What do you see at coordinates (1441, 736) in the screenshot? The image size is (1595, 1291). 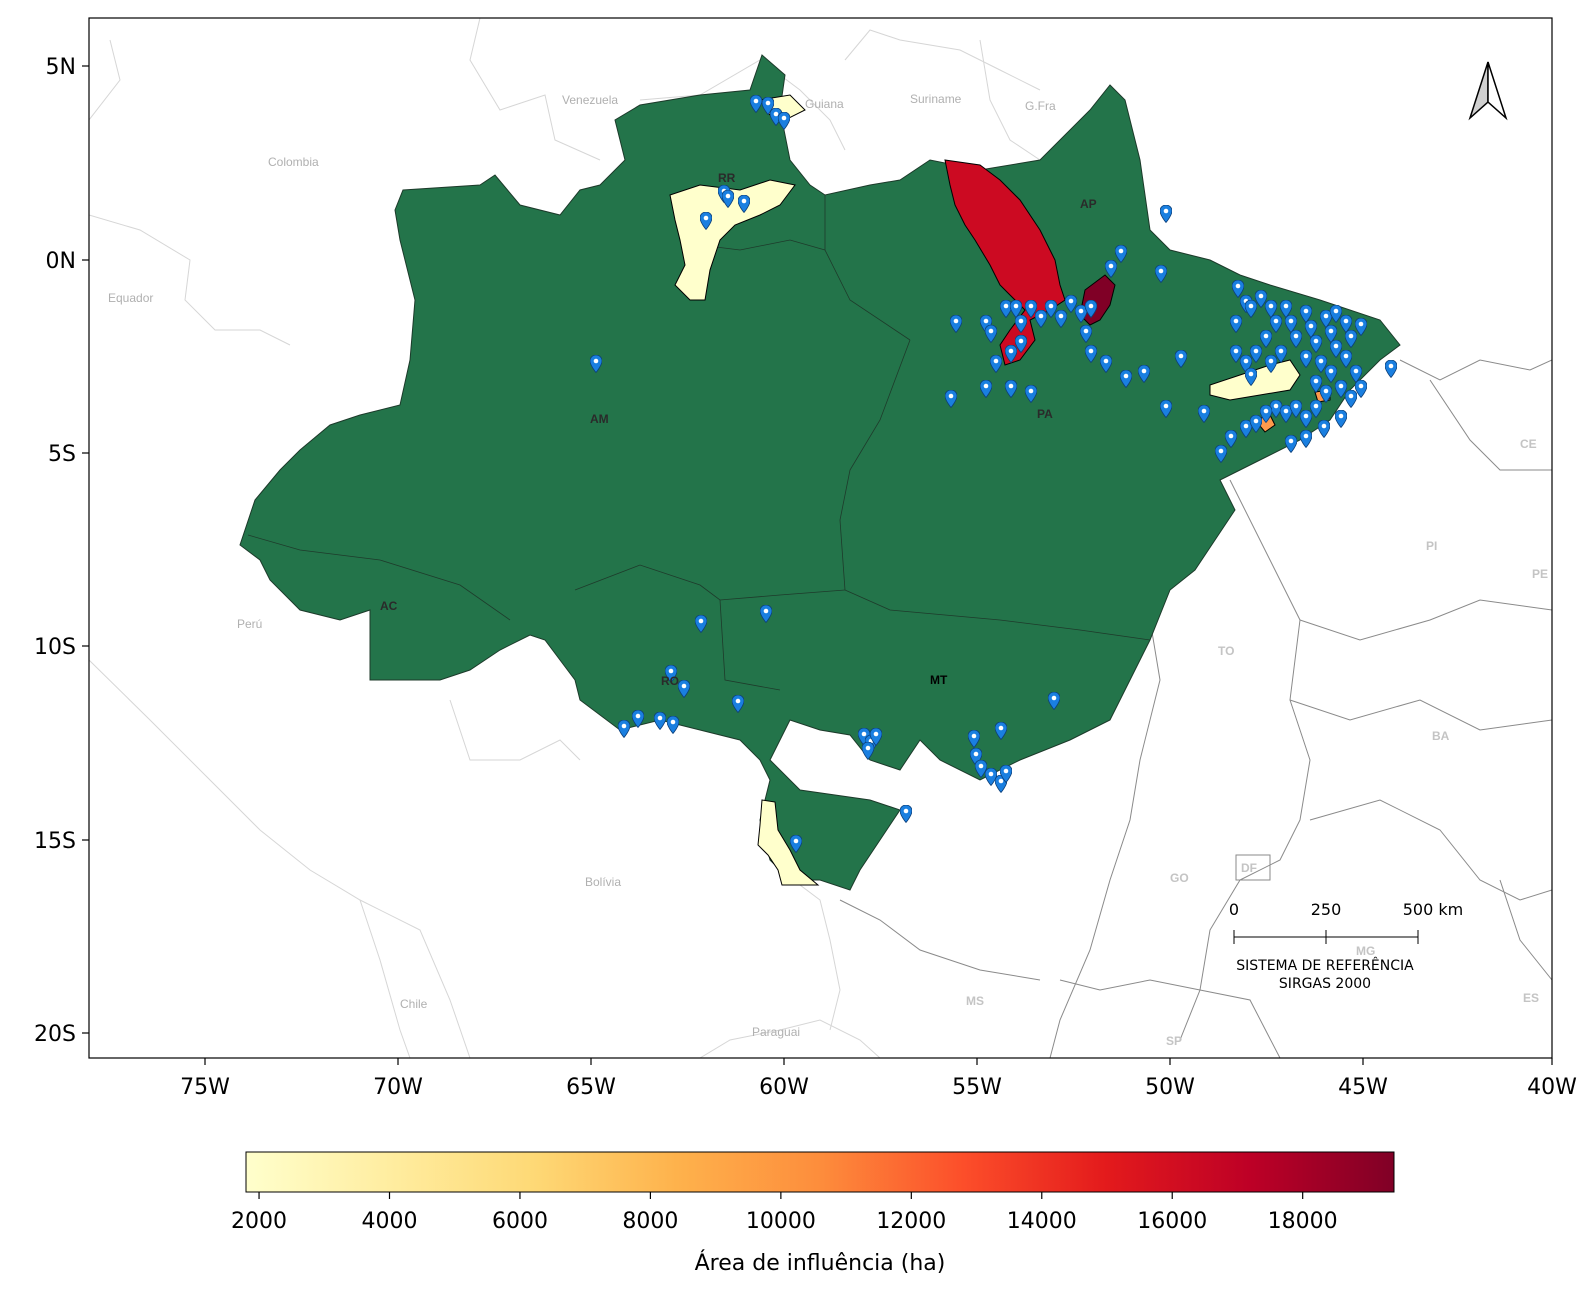 I see `state-label: BA` at bounding box center [1441, 736].